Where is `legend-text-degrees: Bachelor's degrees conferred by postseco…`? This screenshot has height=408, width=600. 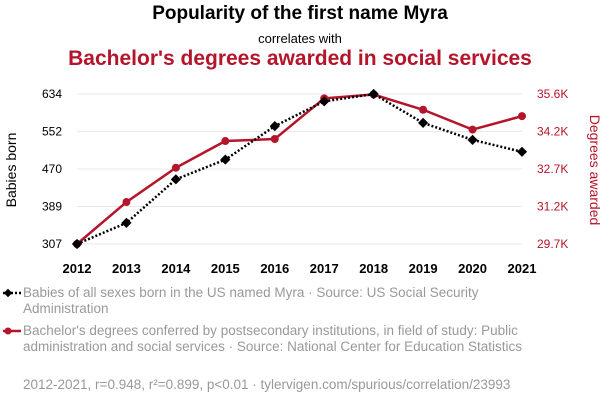 legend-text-degrees: Bachelor's degrees conferred by postseco… is located at coordinates (272, 338).